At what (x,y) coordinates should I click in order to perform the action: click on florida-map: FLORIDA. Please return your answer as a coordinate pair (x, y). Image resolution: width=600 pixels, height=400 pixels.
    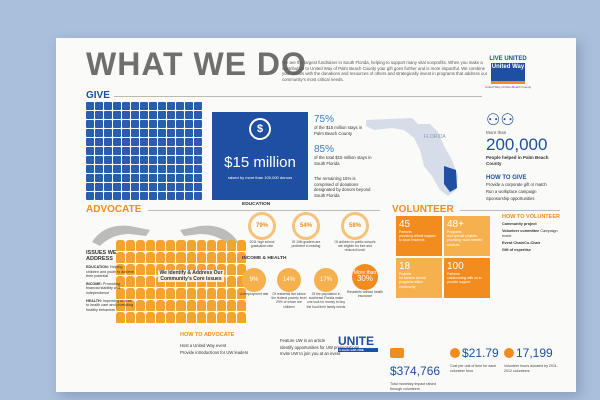
    Looking at the image, I should click on (412, 157).